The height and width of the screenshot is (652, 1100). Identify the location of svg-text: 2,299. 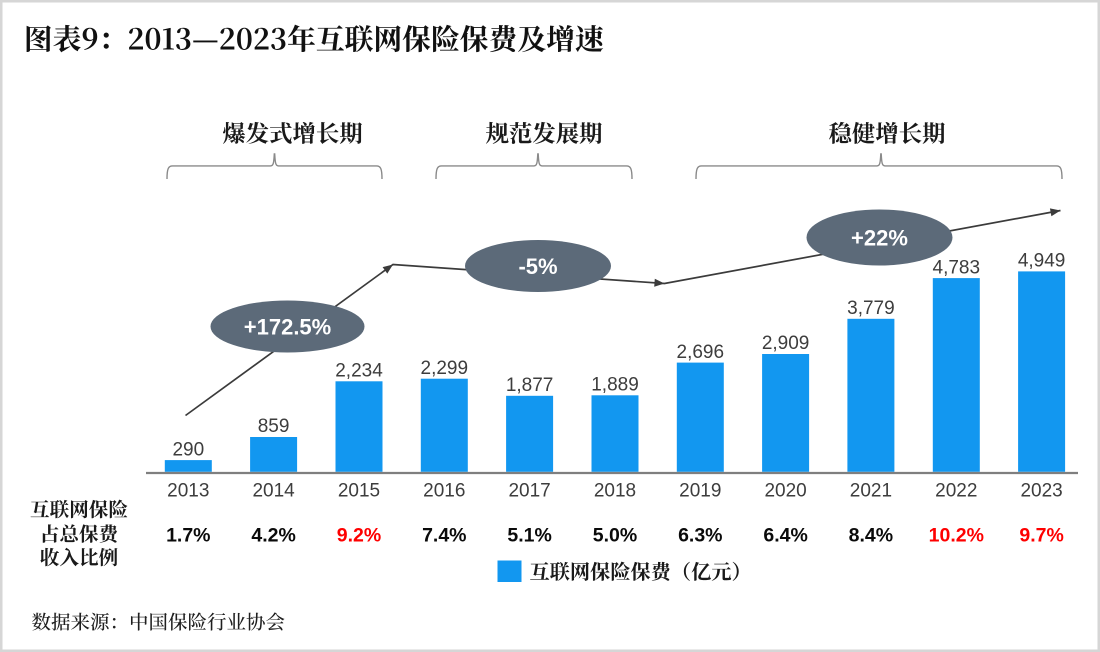
(445, 368).